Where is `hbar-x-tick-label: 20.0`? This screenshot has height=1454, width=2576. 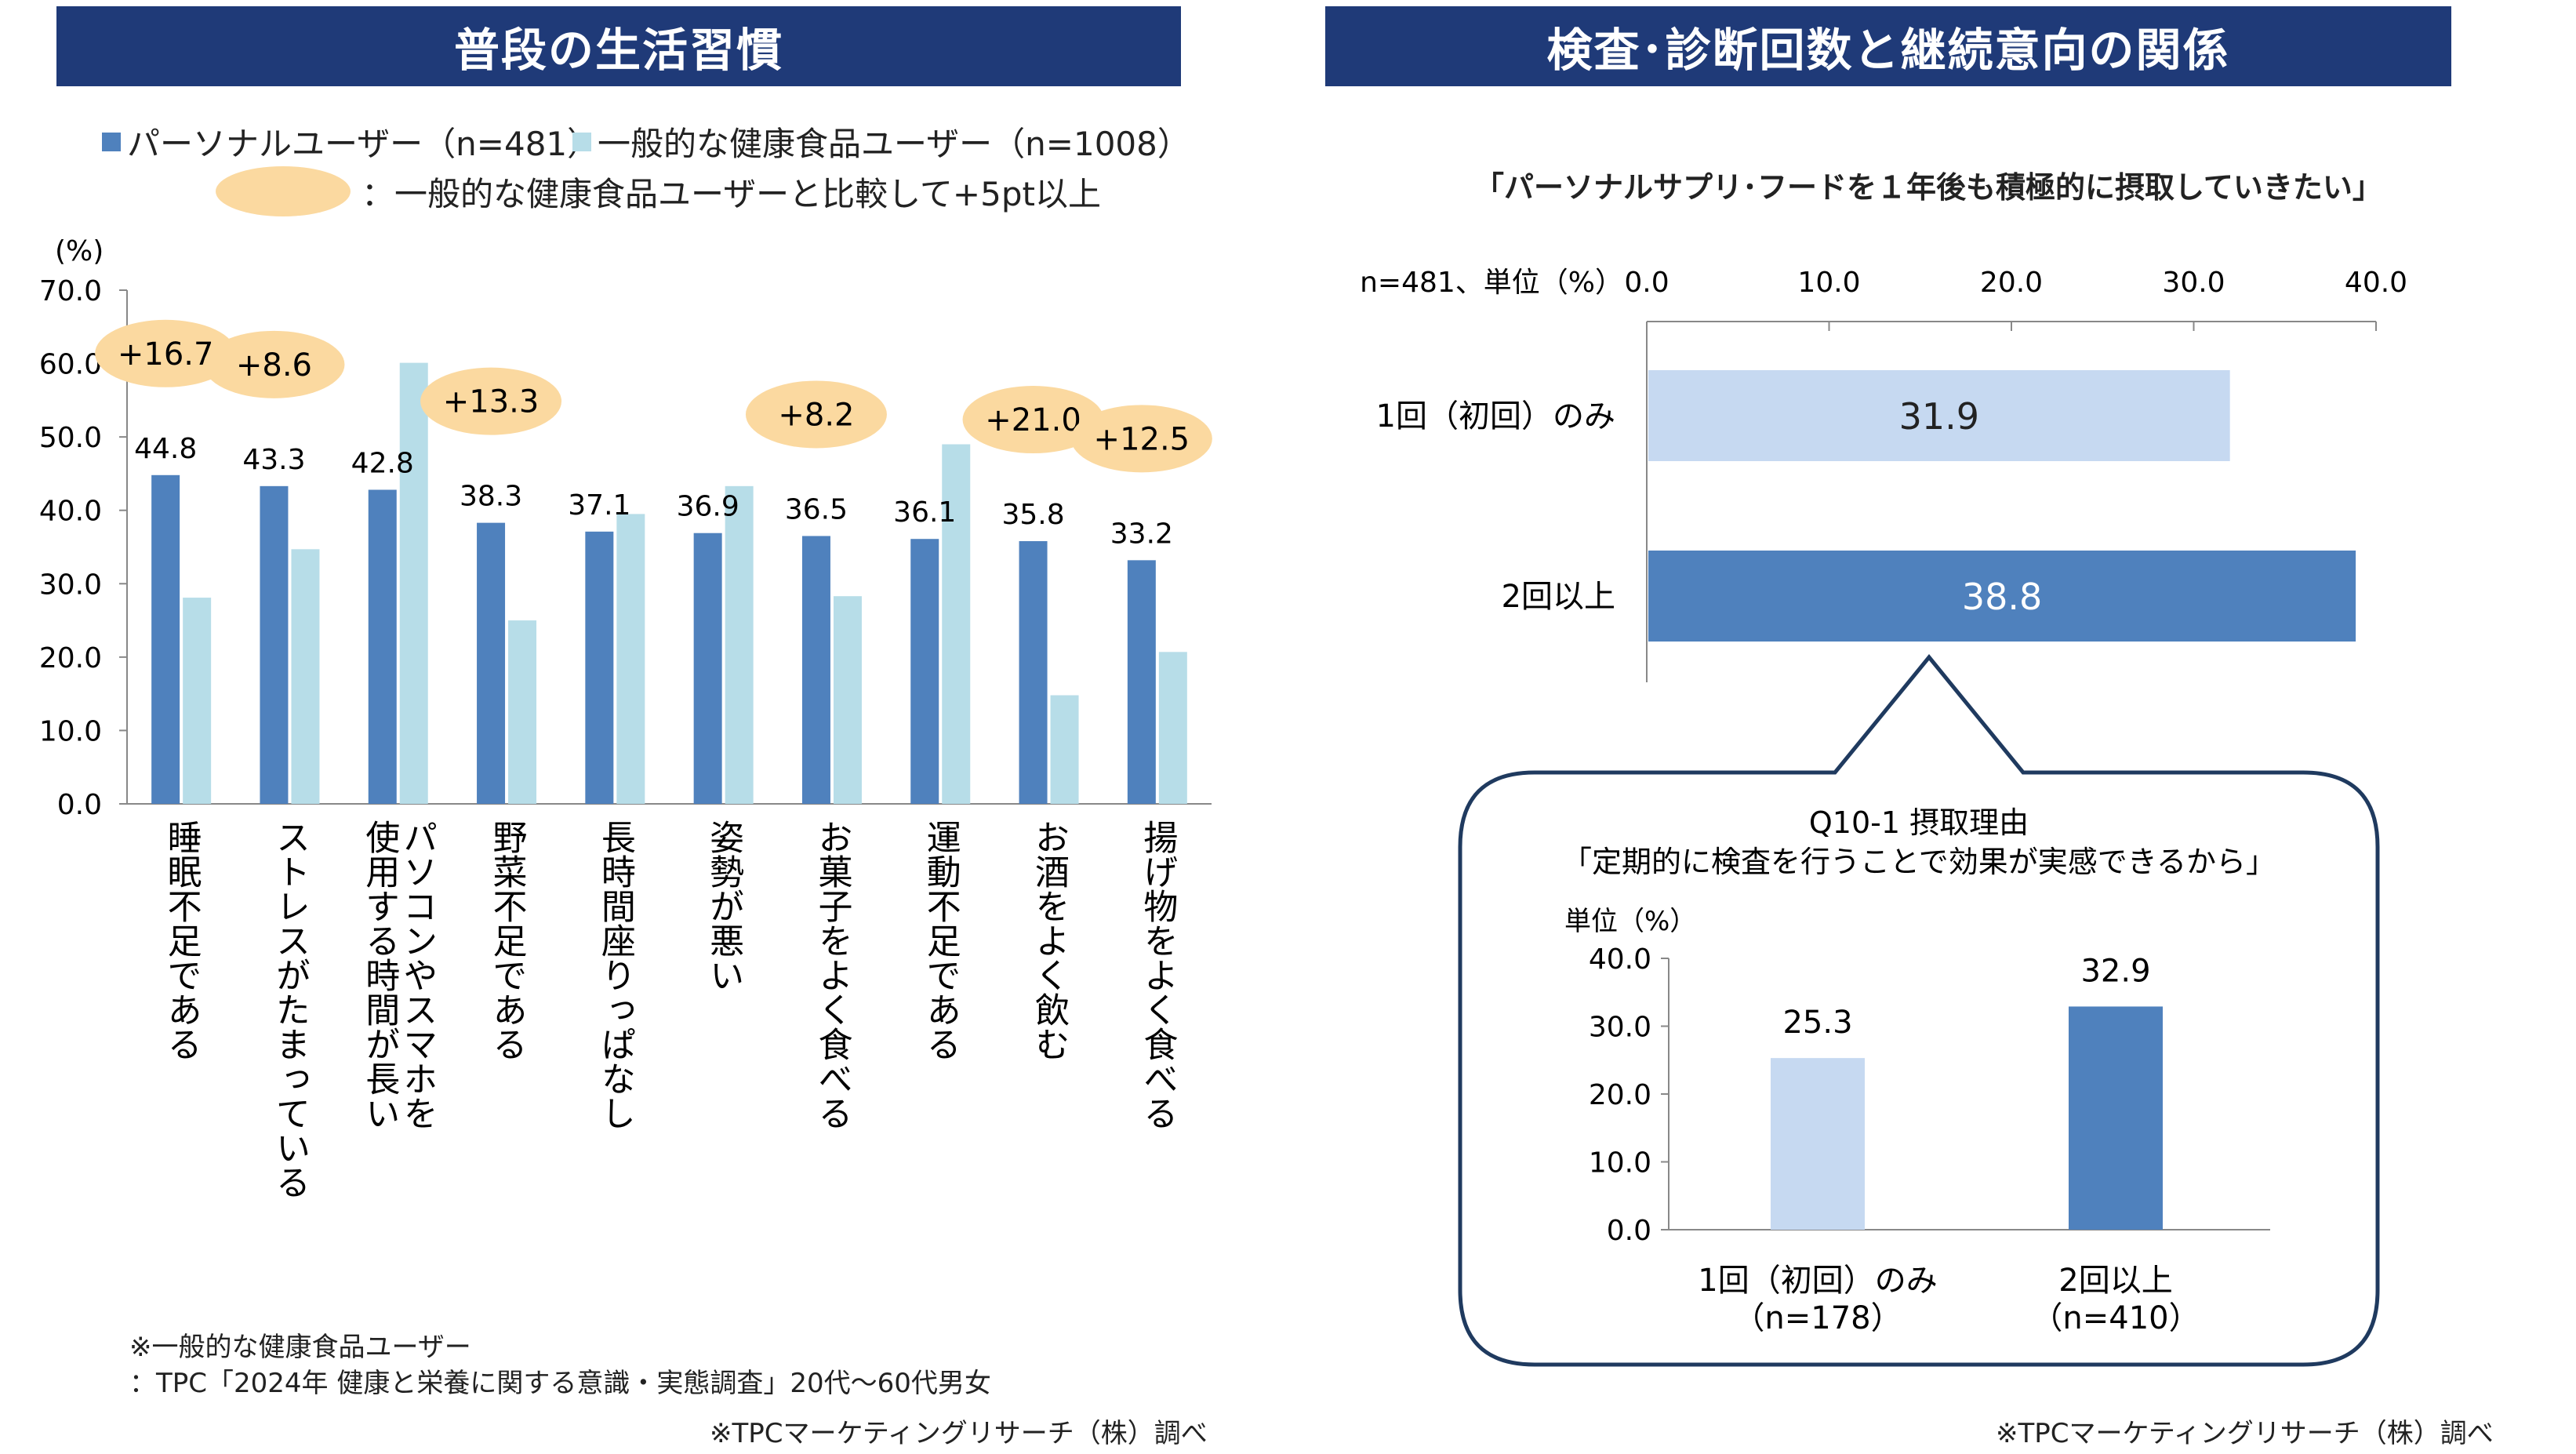
hbar-x-tick-label: 20.0 is located at coordinates (2011, 283).